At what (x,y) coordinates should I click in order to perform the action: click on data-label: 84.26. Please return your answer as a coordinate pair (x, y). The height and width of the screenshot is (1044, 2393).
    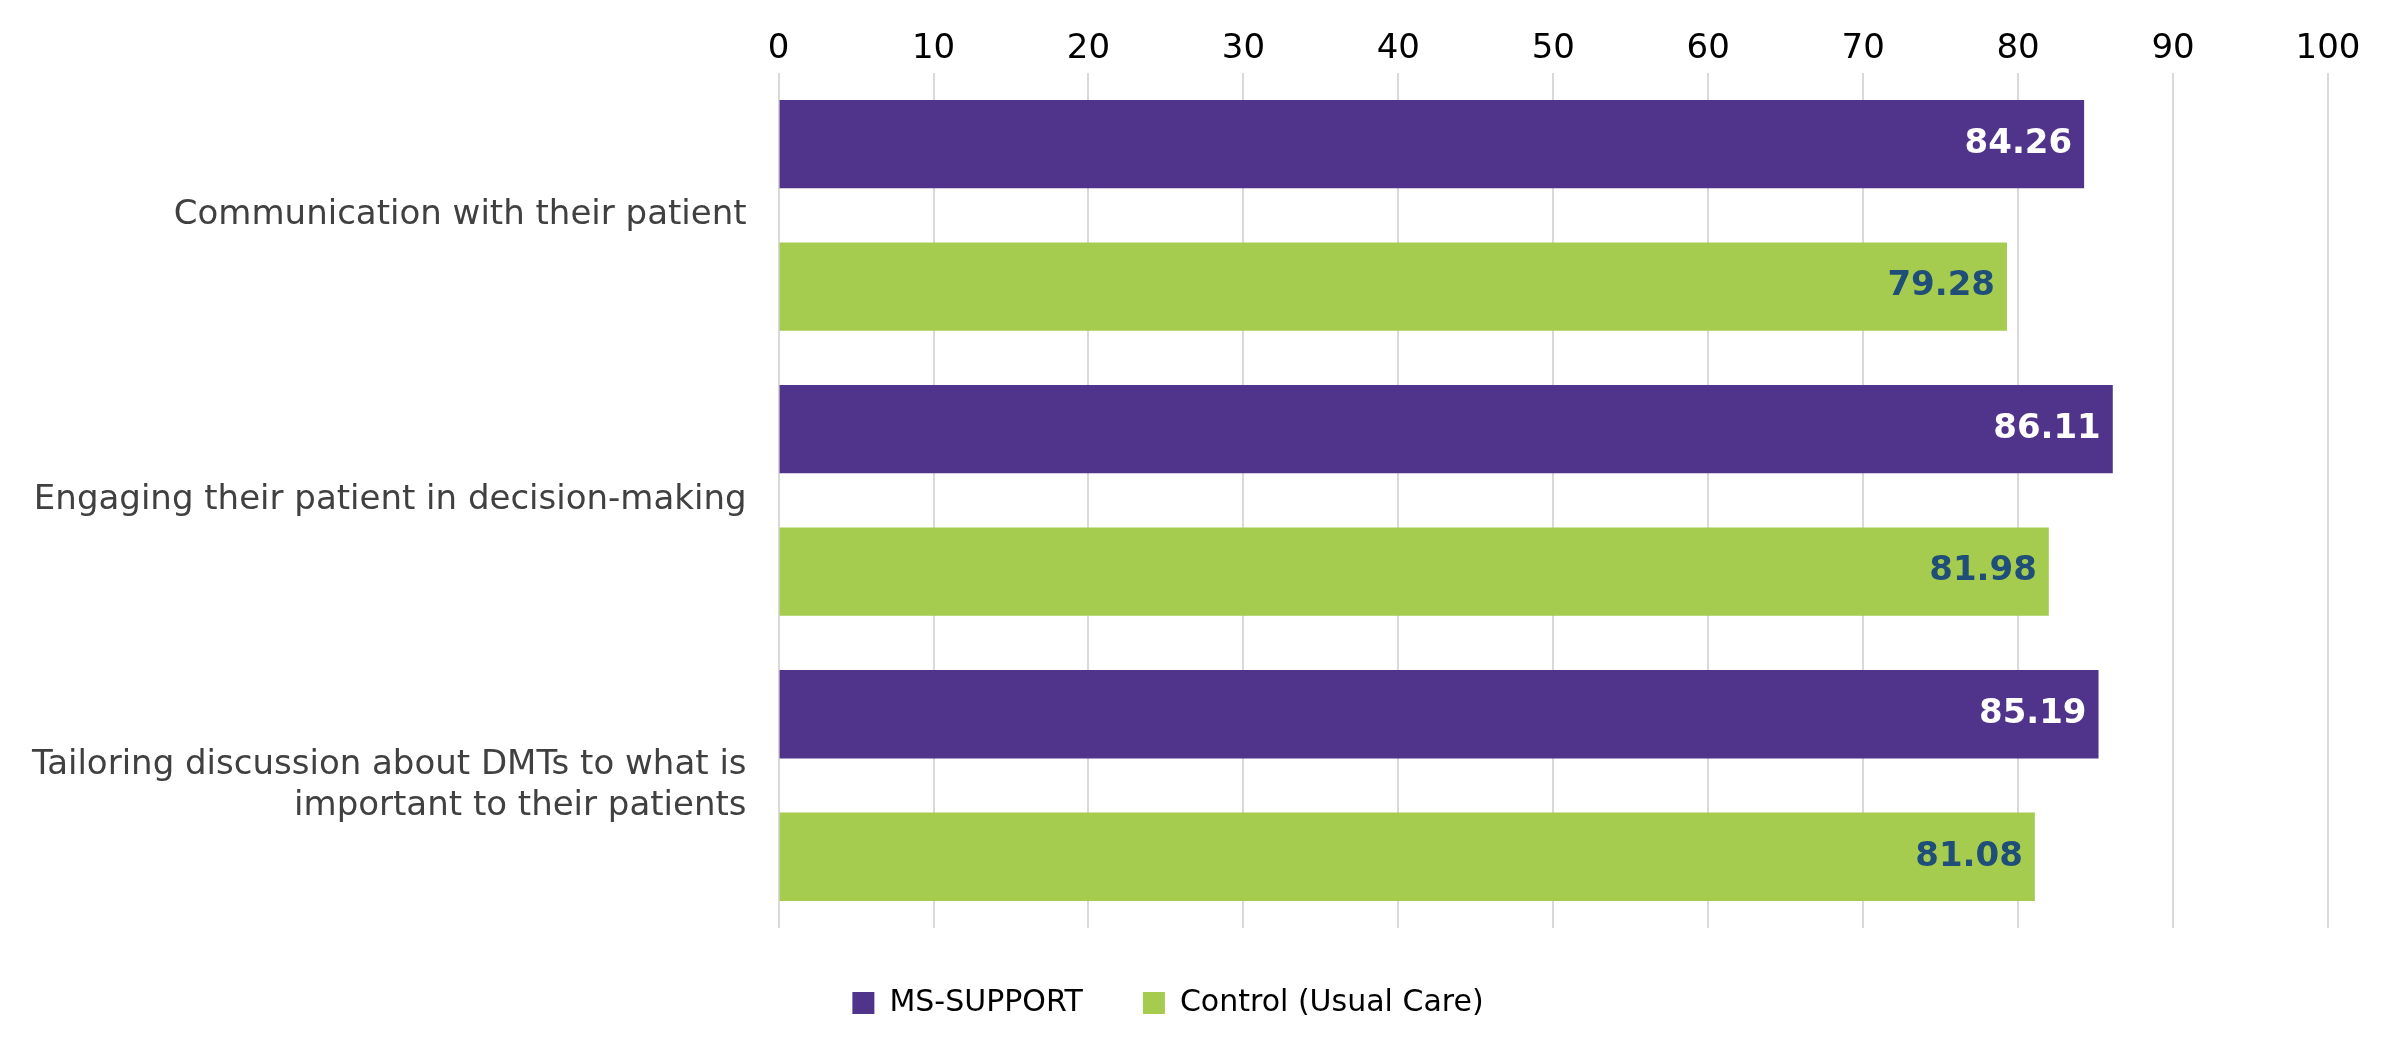
    Looking at the image, I should click on (2018, 140).